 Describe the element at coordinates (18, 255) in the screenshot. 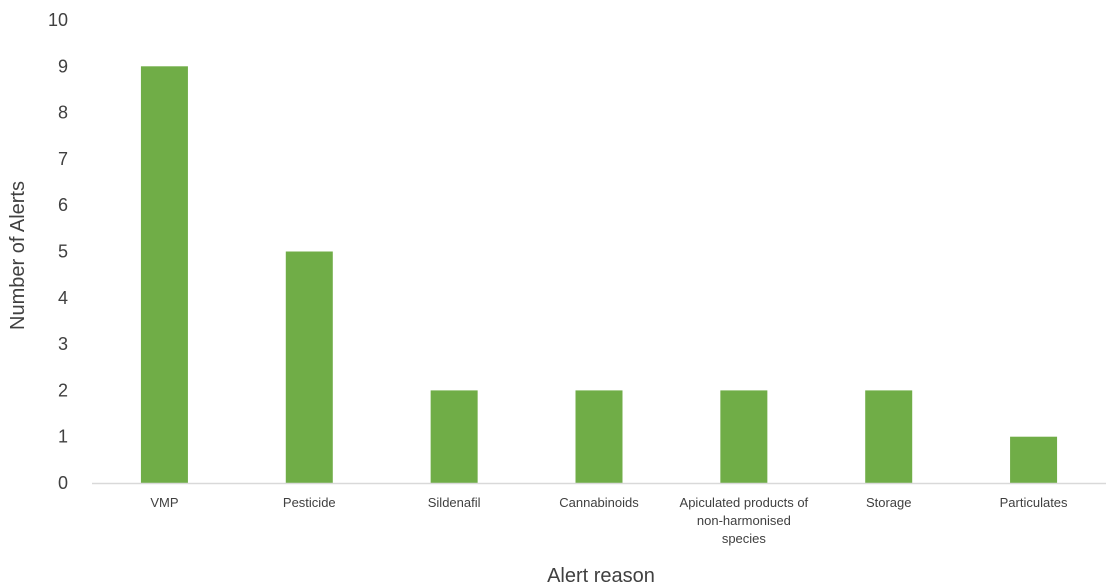

I see `y-axis-title: Number of Alerts` at that location.